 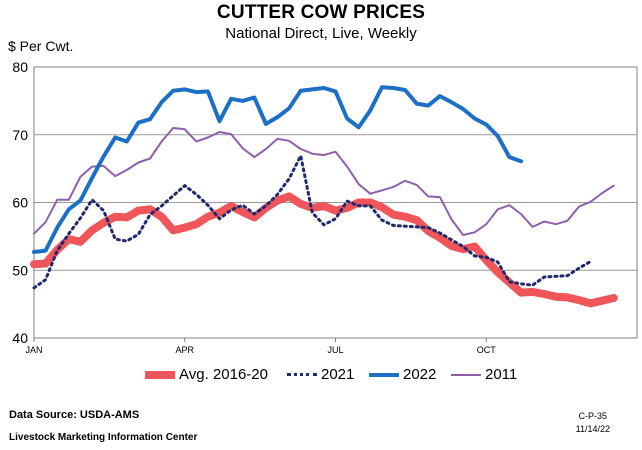 What do you see at coordinates (592, 429) in the screenshot?
I see `chart-date: 11/14/22` at bounding box center [592, 429].